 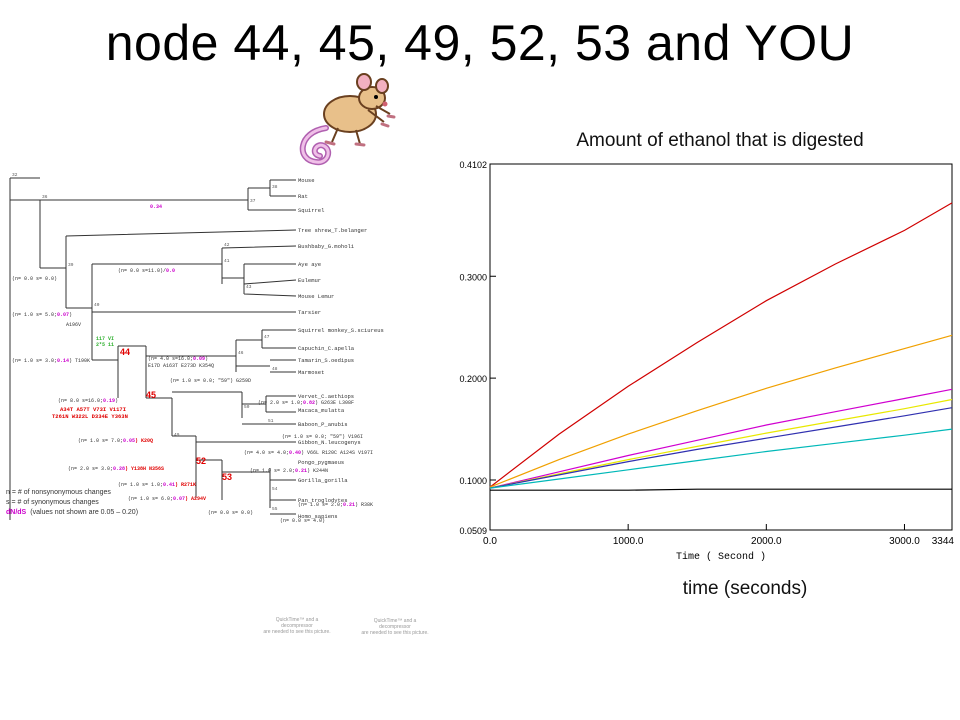 I want to click on taxon-label: Baboon_P_anubis, so click(x=323, y=424).